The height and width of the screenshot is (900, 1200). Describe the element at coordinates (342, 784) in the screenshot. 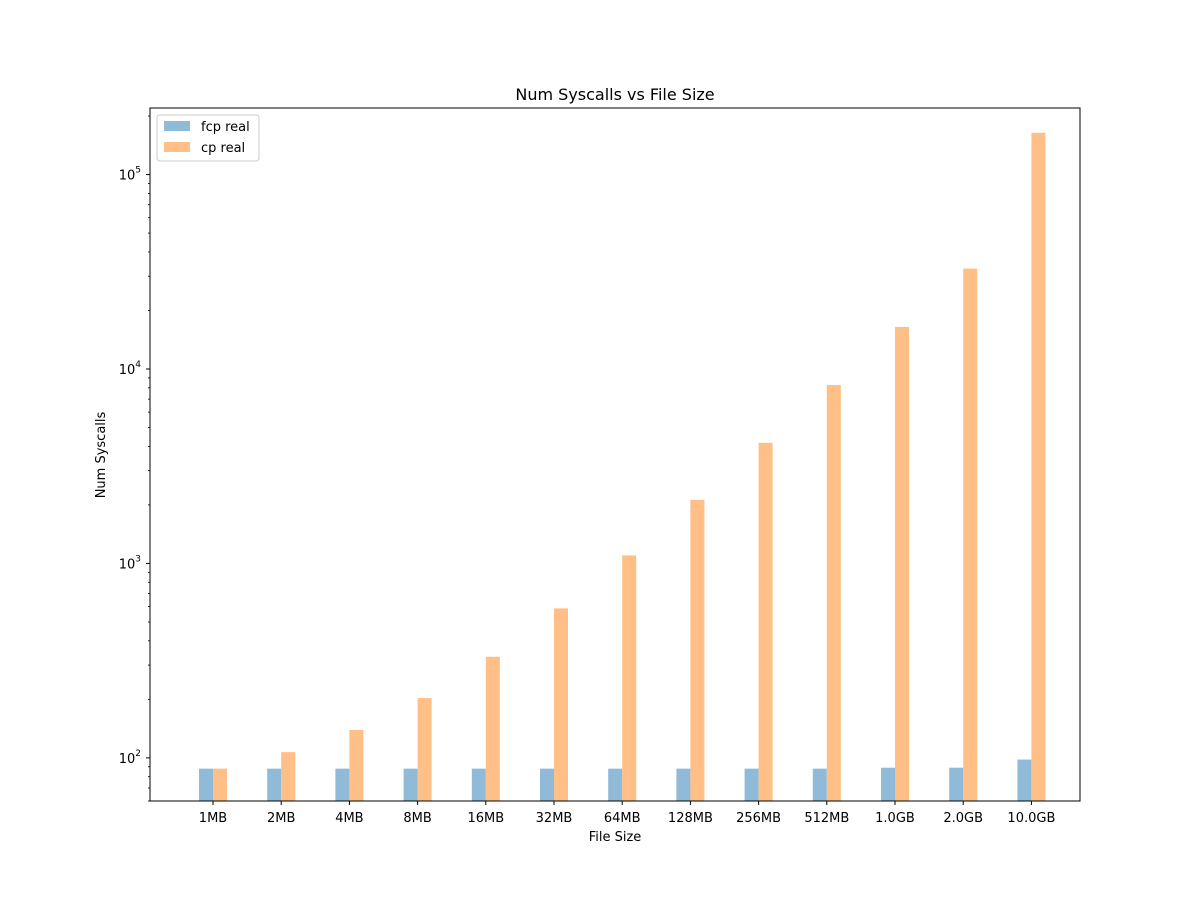

I see `bar-fcp-4mb` at that location.